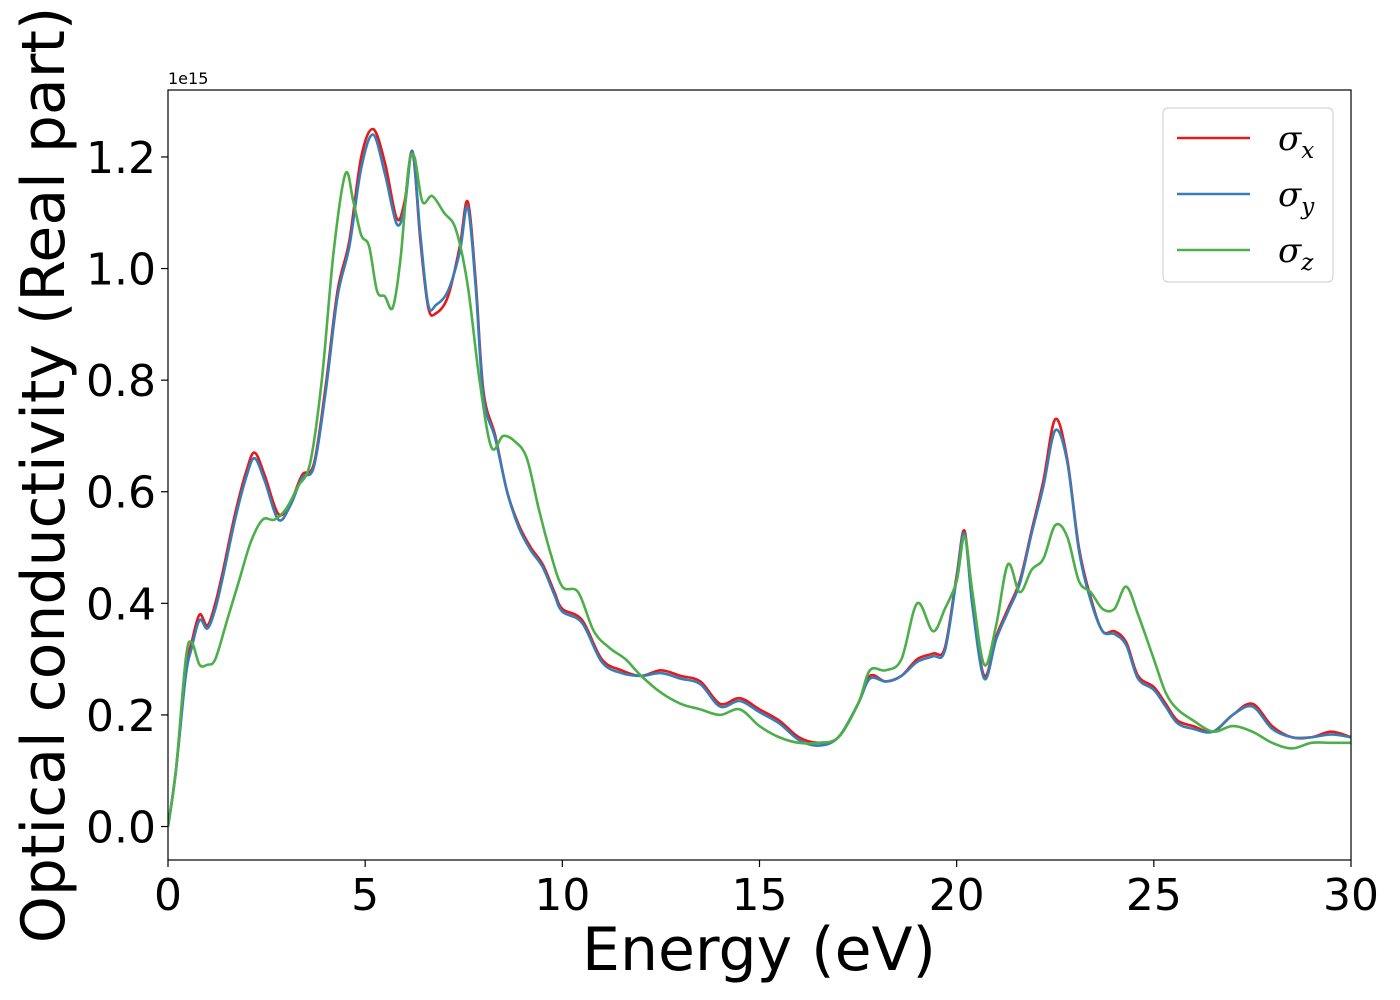 The height and width of the screenshot is (1000, 1400). I want to click on x-tick-label: 5, so click(365, 895).